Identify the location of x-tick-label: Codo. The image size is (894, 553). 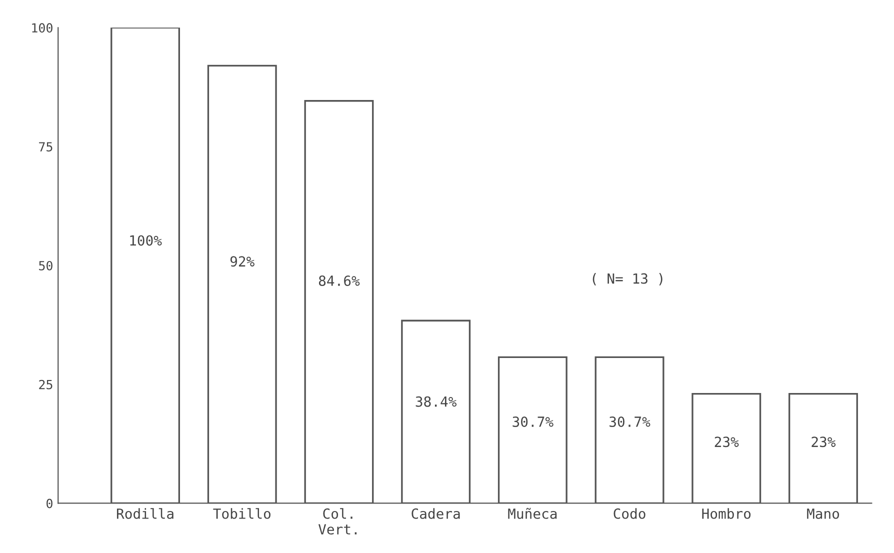
(630, 513).